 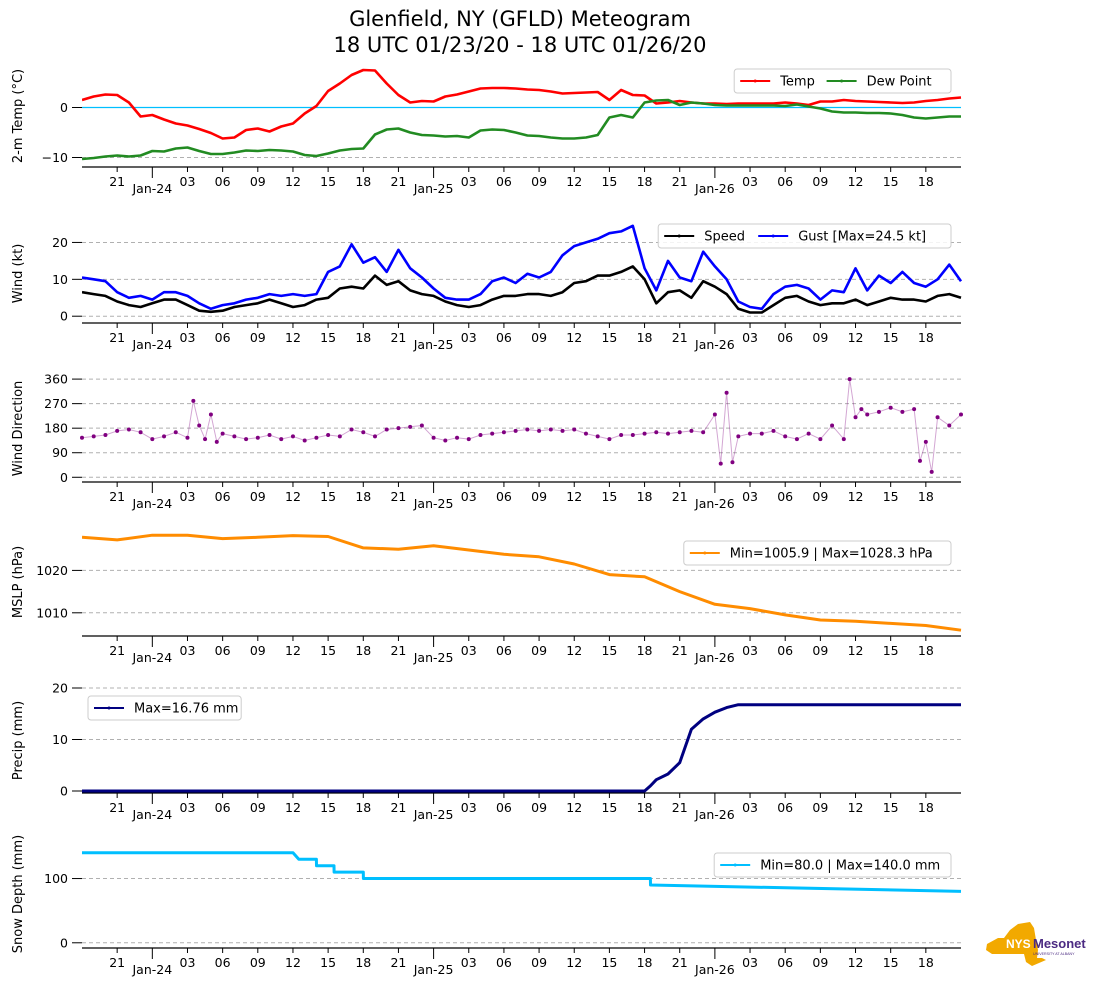 What do you see at coordinates (18, 116) in the screenshot?
I see `y-axis-label: 2-m Temp (°C)` at bounding box center [18, 116].